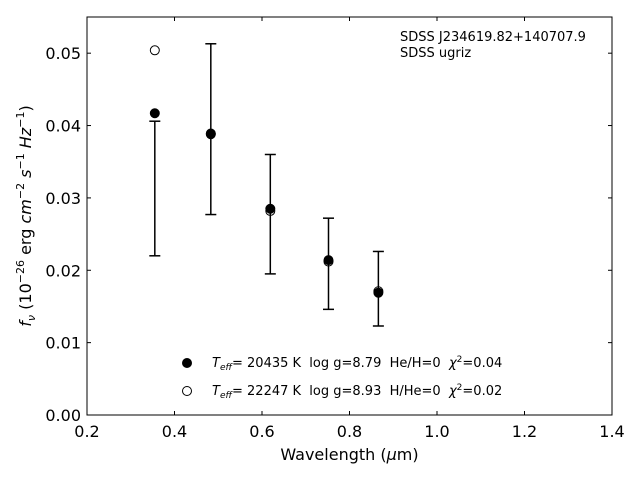  I want to click on x-tick-label: 1.2, so click(524, 431).